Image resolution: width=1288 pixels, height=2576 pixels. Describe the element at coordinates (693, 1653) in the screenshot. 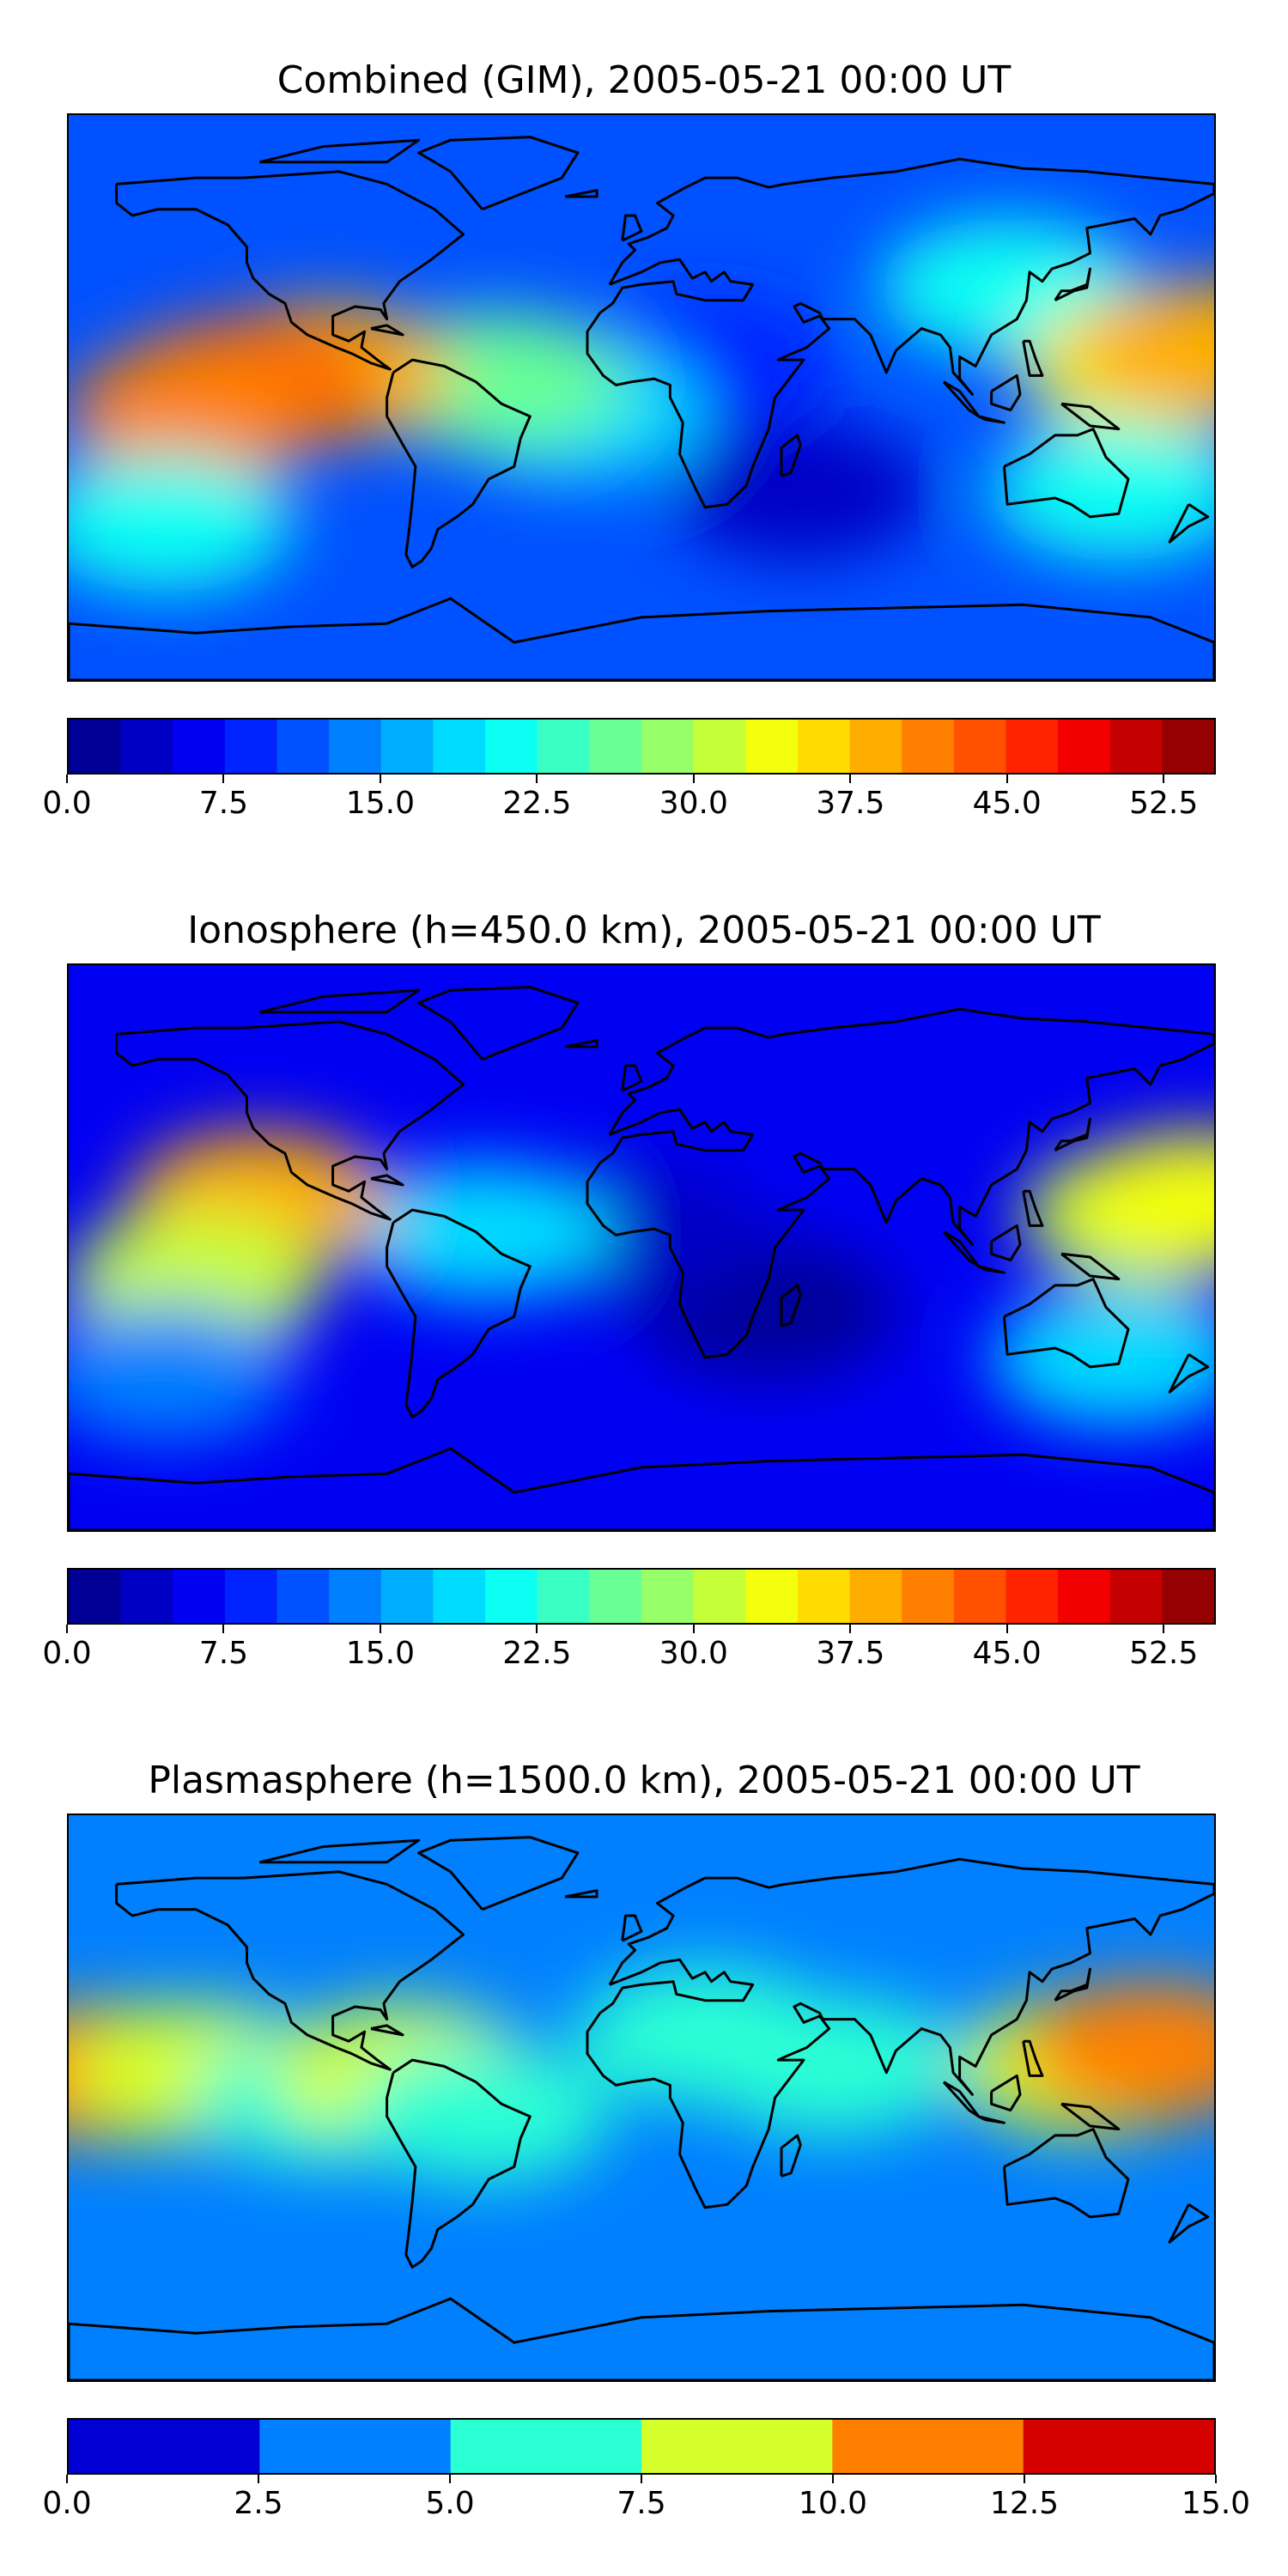

I see `colorbar-tick-label: 30.0` at that location.